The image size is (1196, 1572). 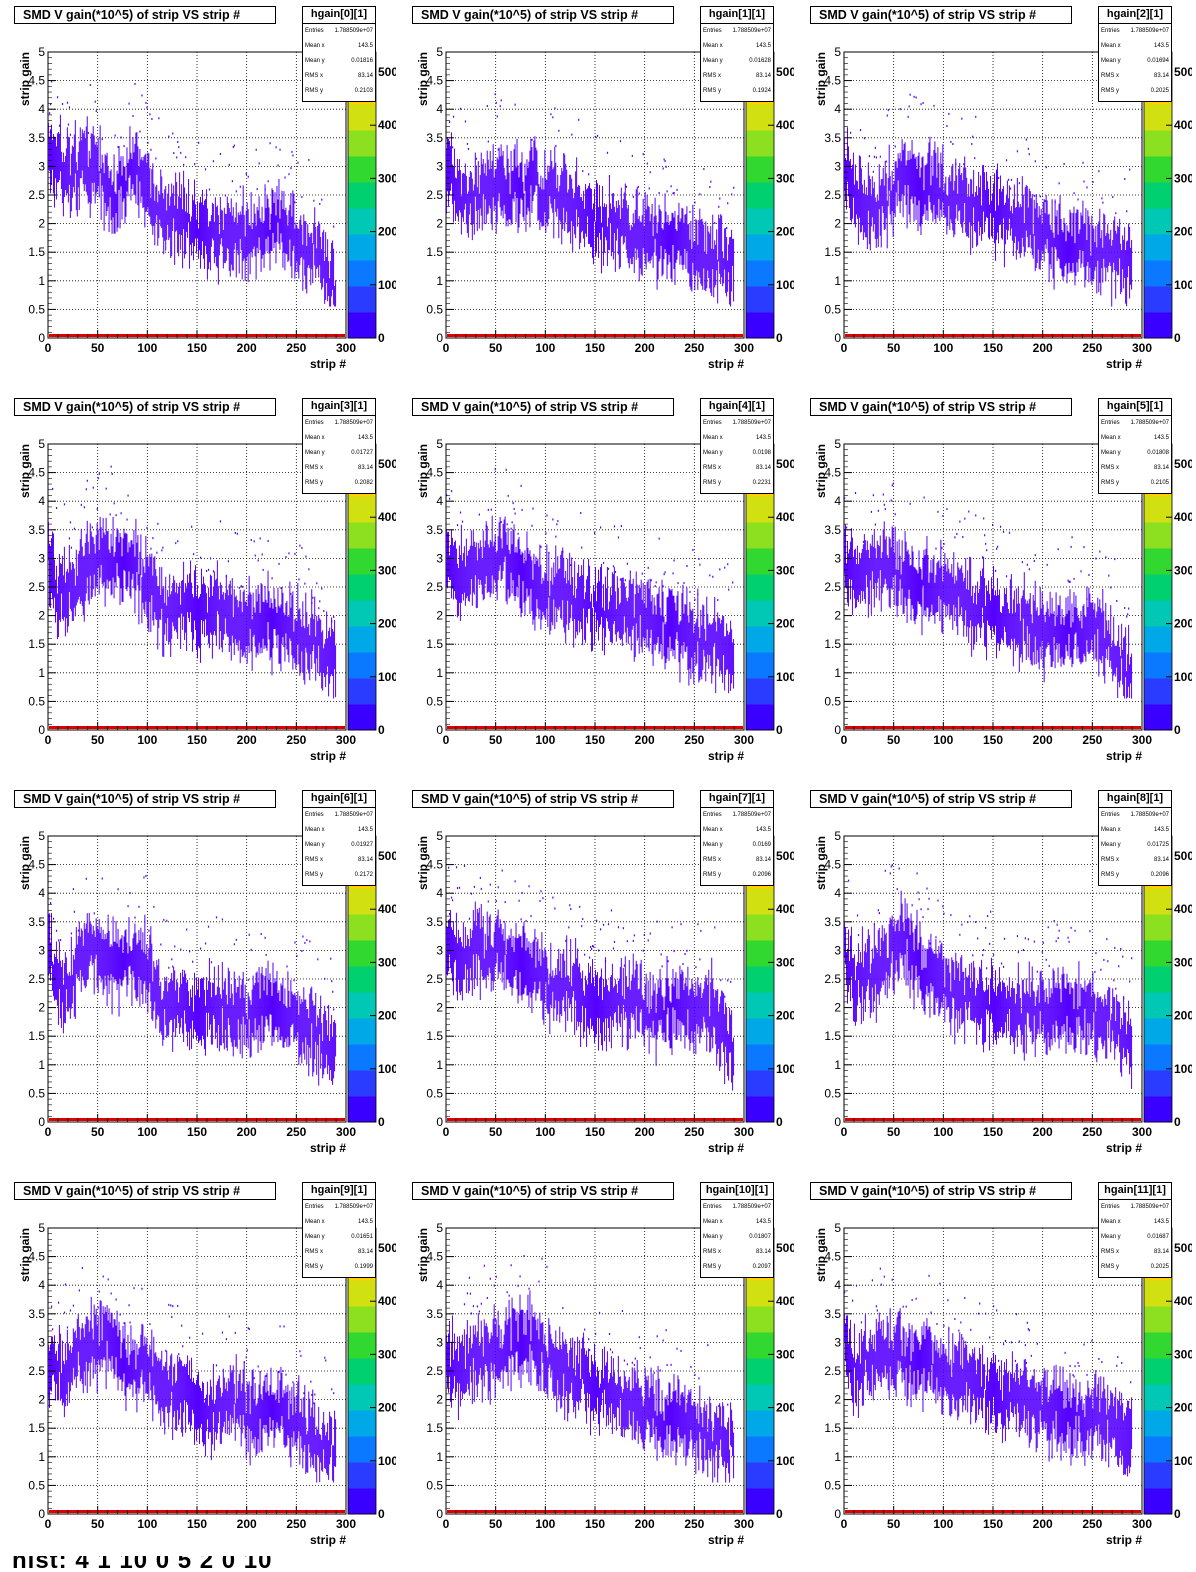 I want to click on stats-key: Entries, so click(x=314, y=31).